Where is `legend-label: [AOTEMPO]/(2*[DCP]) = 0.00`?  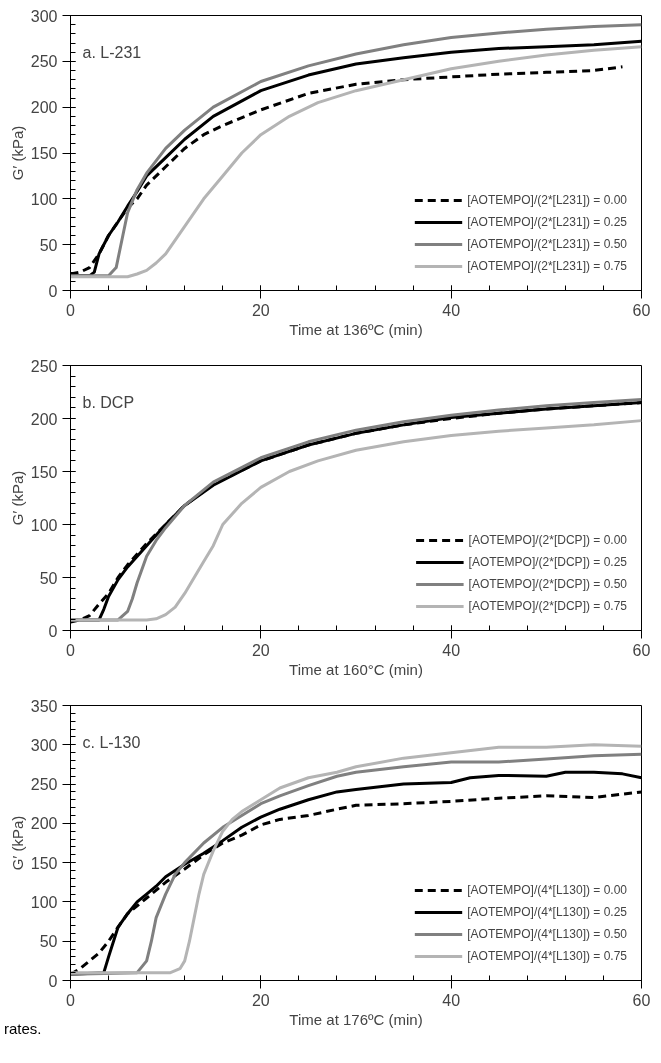 legend-label: [AOTEMPO]/(2*[DCP]) = 0.00 is located at coordinates (547, 540).